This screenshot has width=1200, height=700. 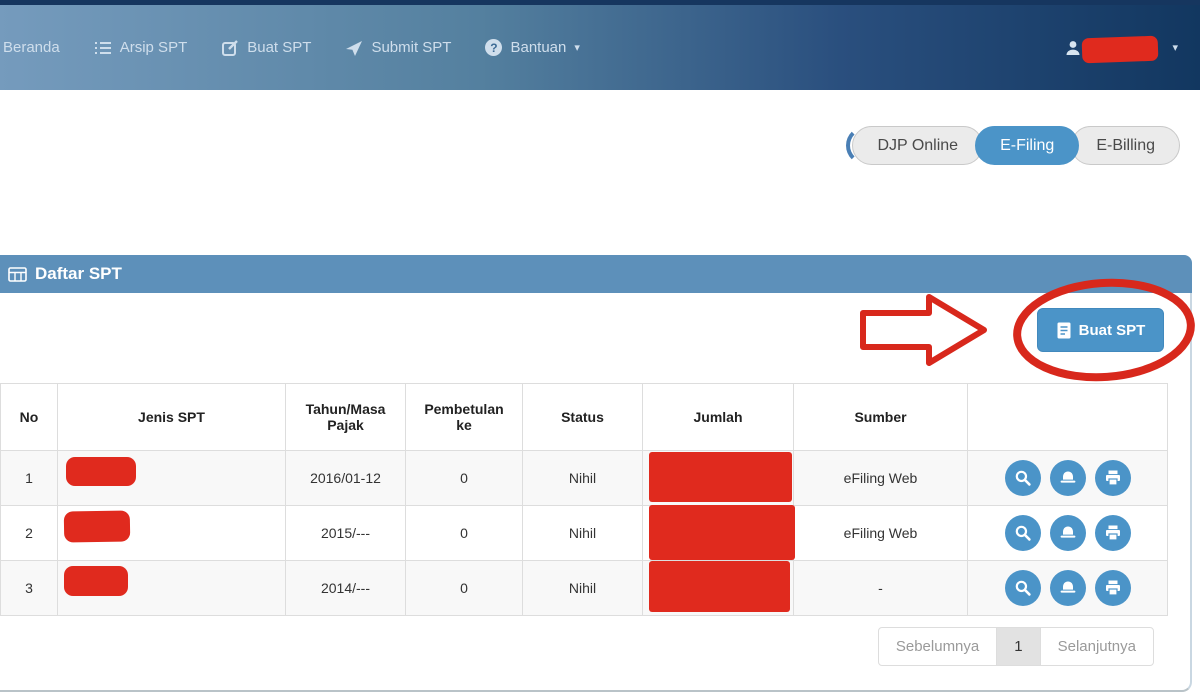 What do you see at coordinates (464, 417) in the screenshot?
I see `col-header-pembetulan-ke: Pembetulan ke` at bounding box center [464, 417].